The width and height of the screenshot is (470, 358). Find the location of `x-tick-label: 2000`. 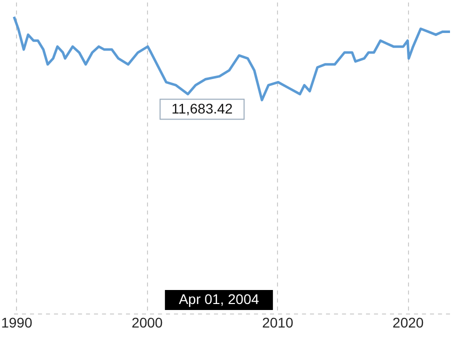

x-tick-label: 2000 is located at coordinates (147, 322).